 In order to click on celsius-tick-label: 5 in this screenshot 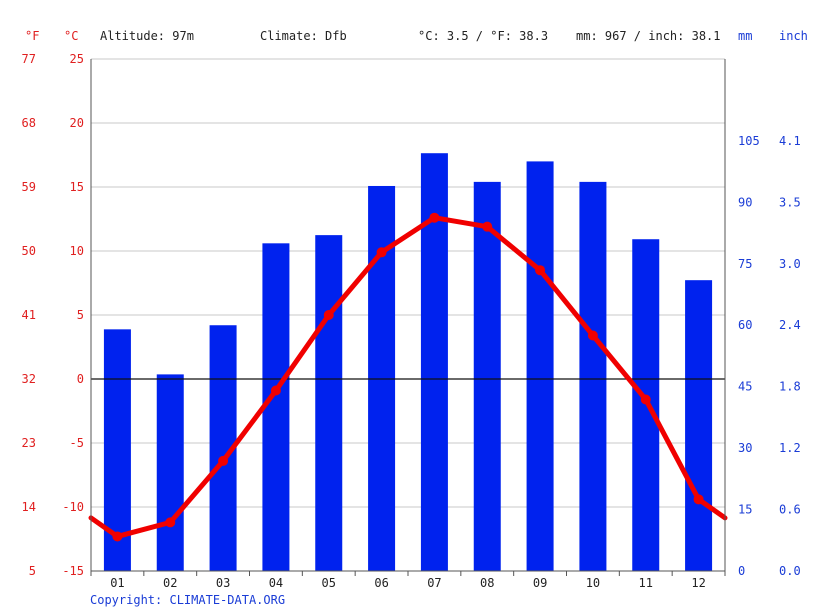, I will do `click(80, 315)`.